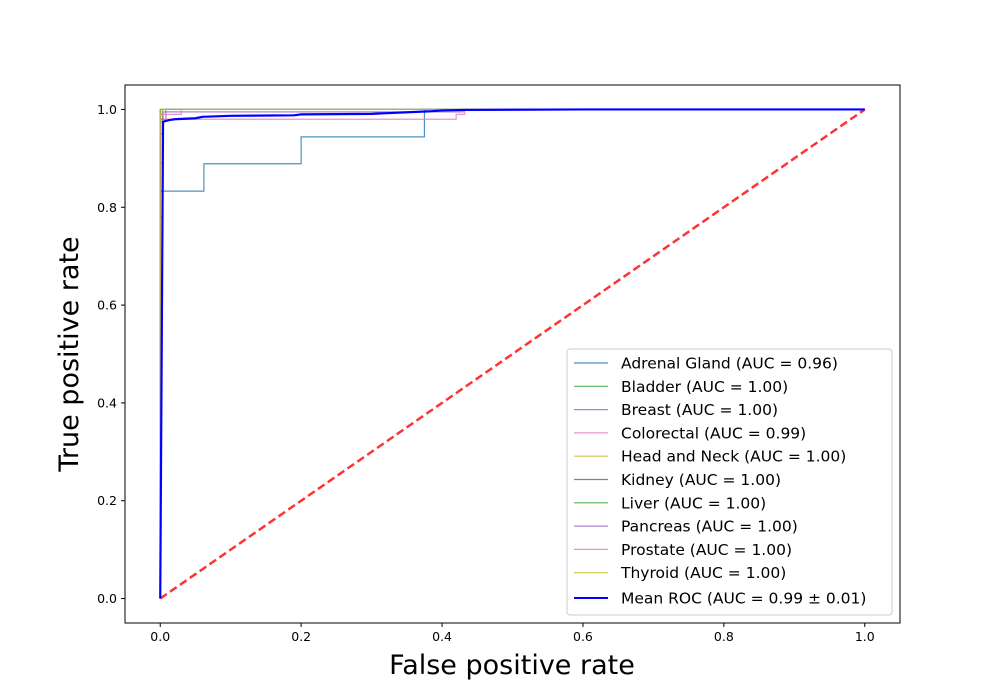 Image resolution: width=1000 pixels, height=700 pixels. What do you see at coordinates (301, 636) in the screenshot?
I see `x-tick-label: 0.2` at bounding box center [301, 636].